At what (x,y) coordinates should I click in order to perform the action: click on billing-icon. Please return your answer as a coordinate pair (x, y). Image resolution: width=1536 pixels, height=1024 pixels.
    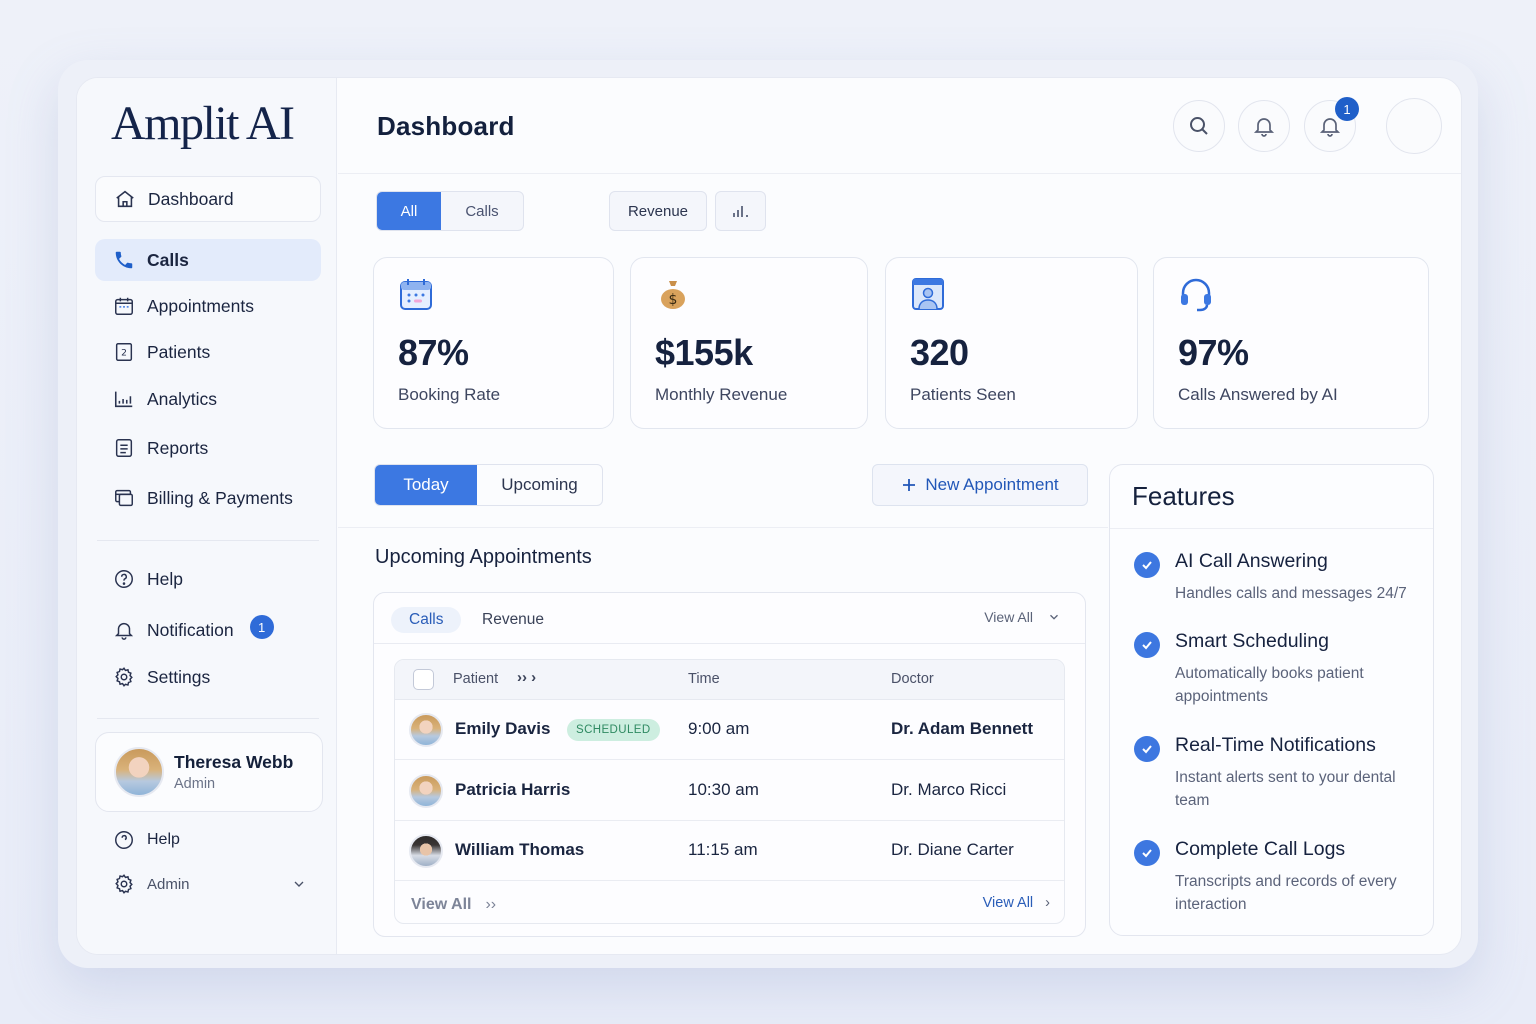
    Looking at the image, I should click on (124, 498).